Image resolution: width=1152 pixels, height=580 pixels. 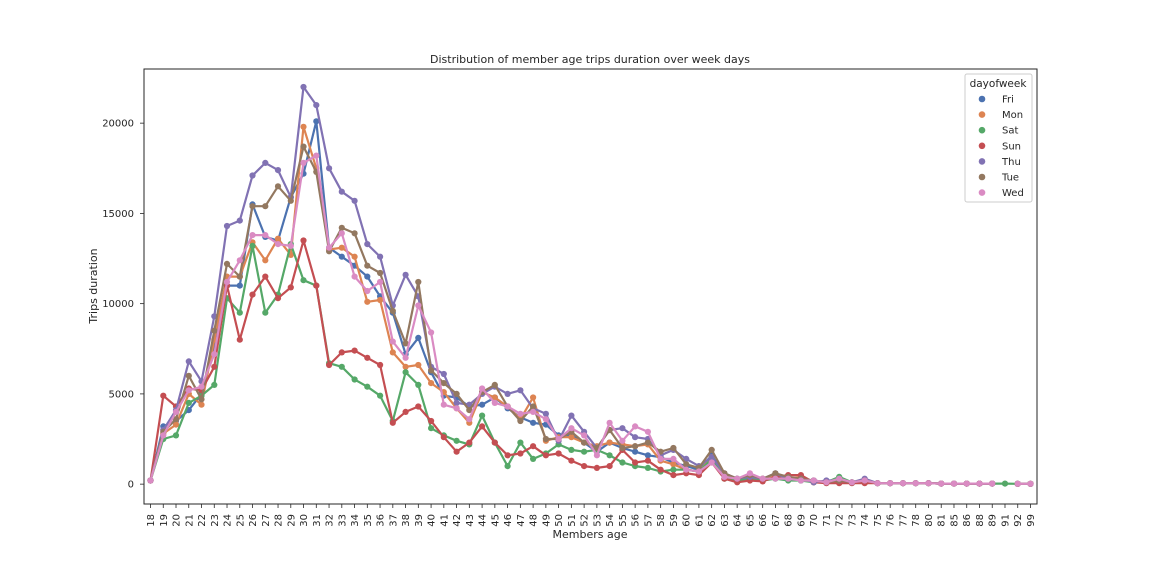 I want to click on y-axis-ticks: 0 5000 10000 15000 20000, so click(x=123, y=305).